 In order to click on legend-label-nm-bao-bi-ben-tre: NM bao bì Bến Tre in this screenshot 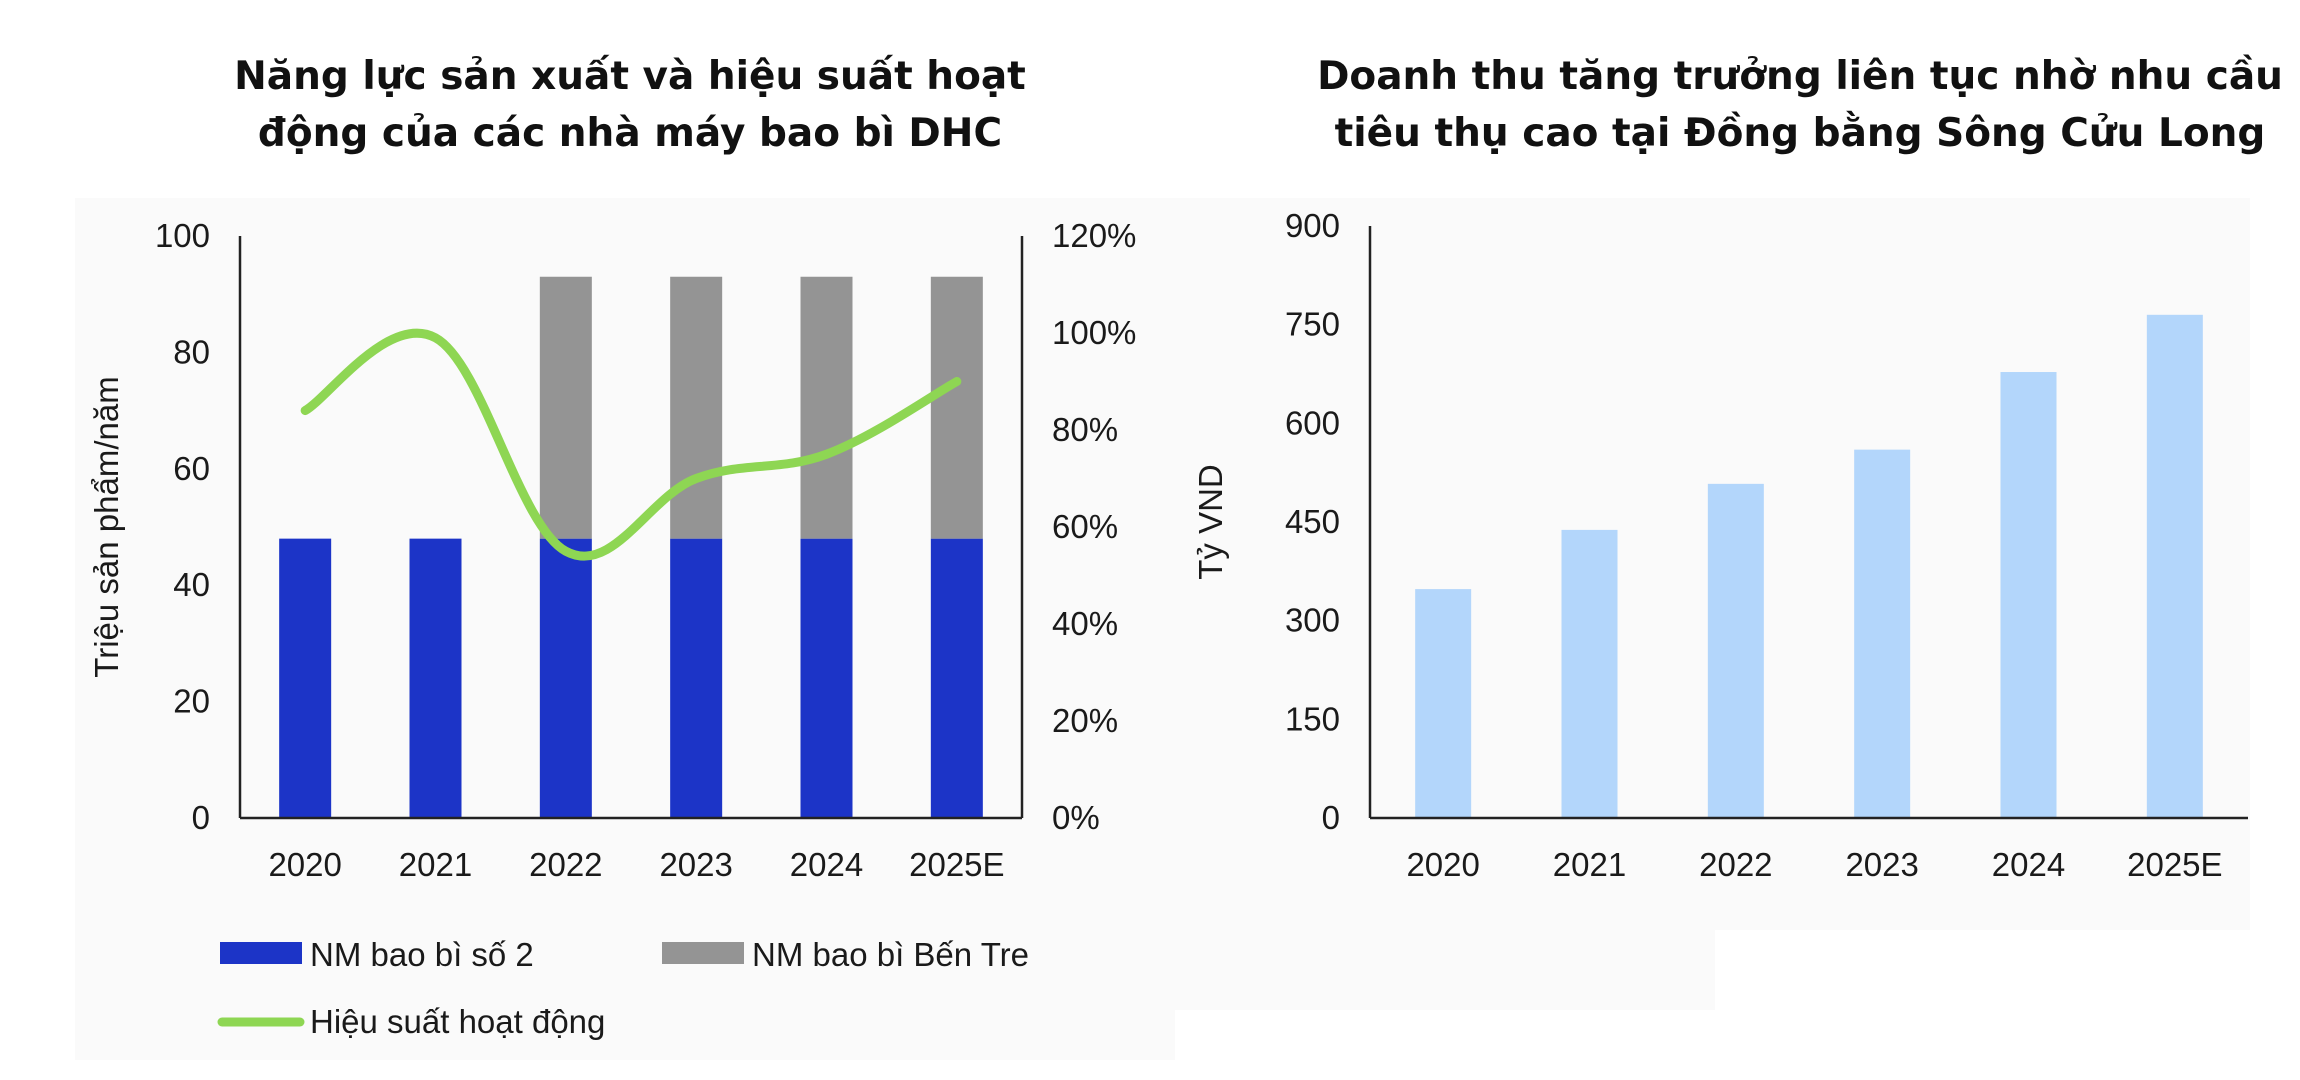, I will do `click(890, 954)`.